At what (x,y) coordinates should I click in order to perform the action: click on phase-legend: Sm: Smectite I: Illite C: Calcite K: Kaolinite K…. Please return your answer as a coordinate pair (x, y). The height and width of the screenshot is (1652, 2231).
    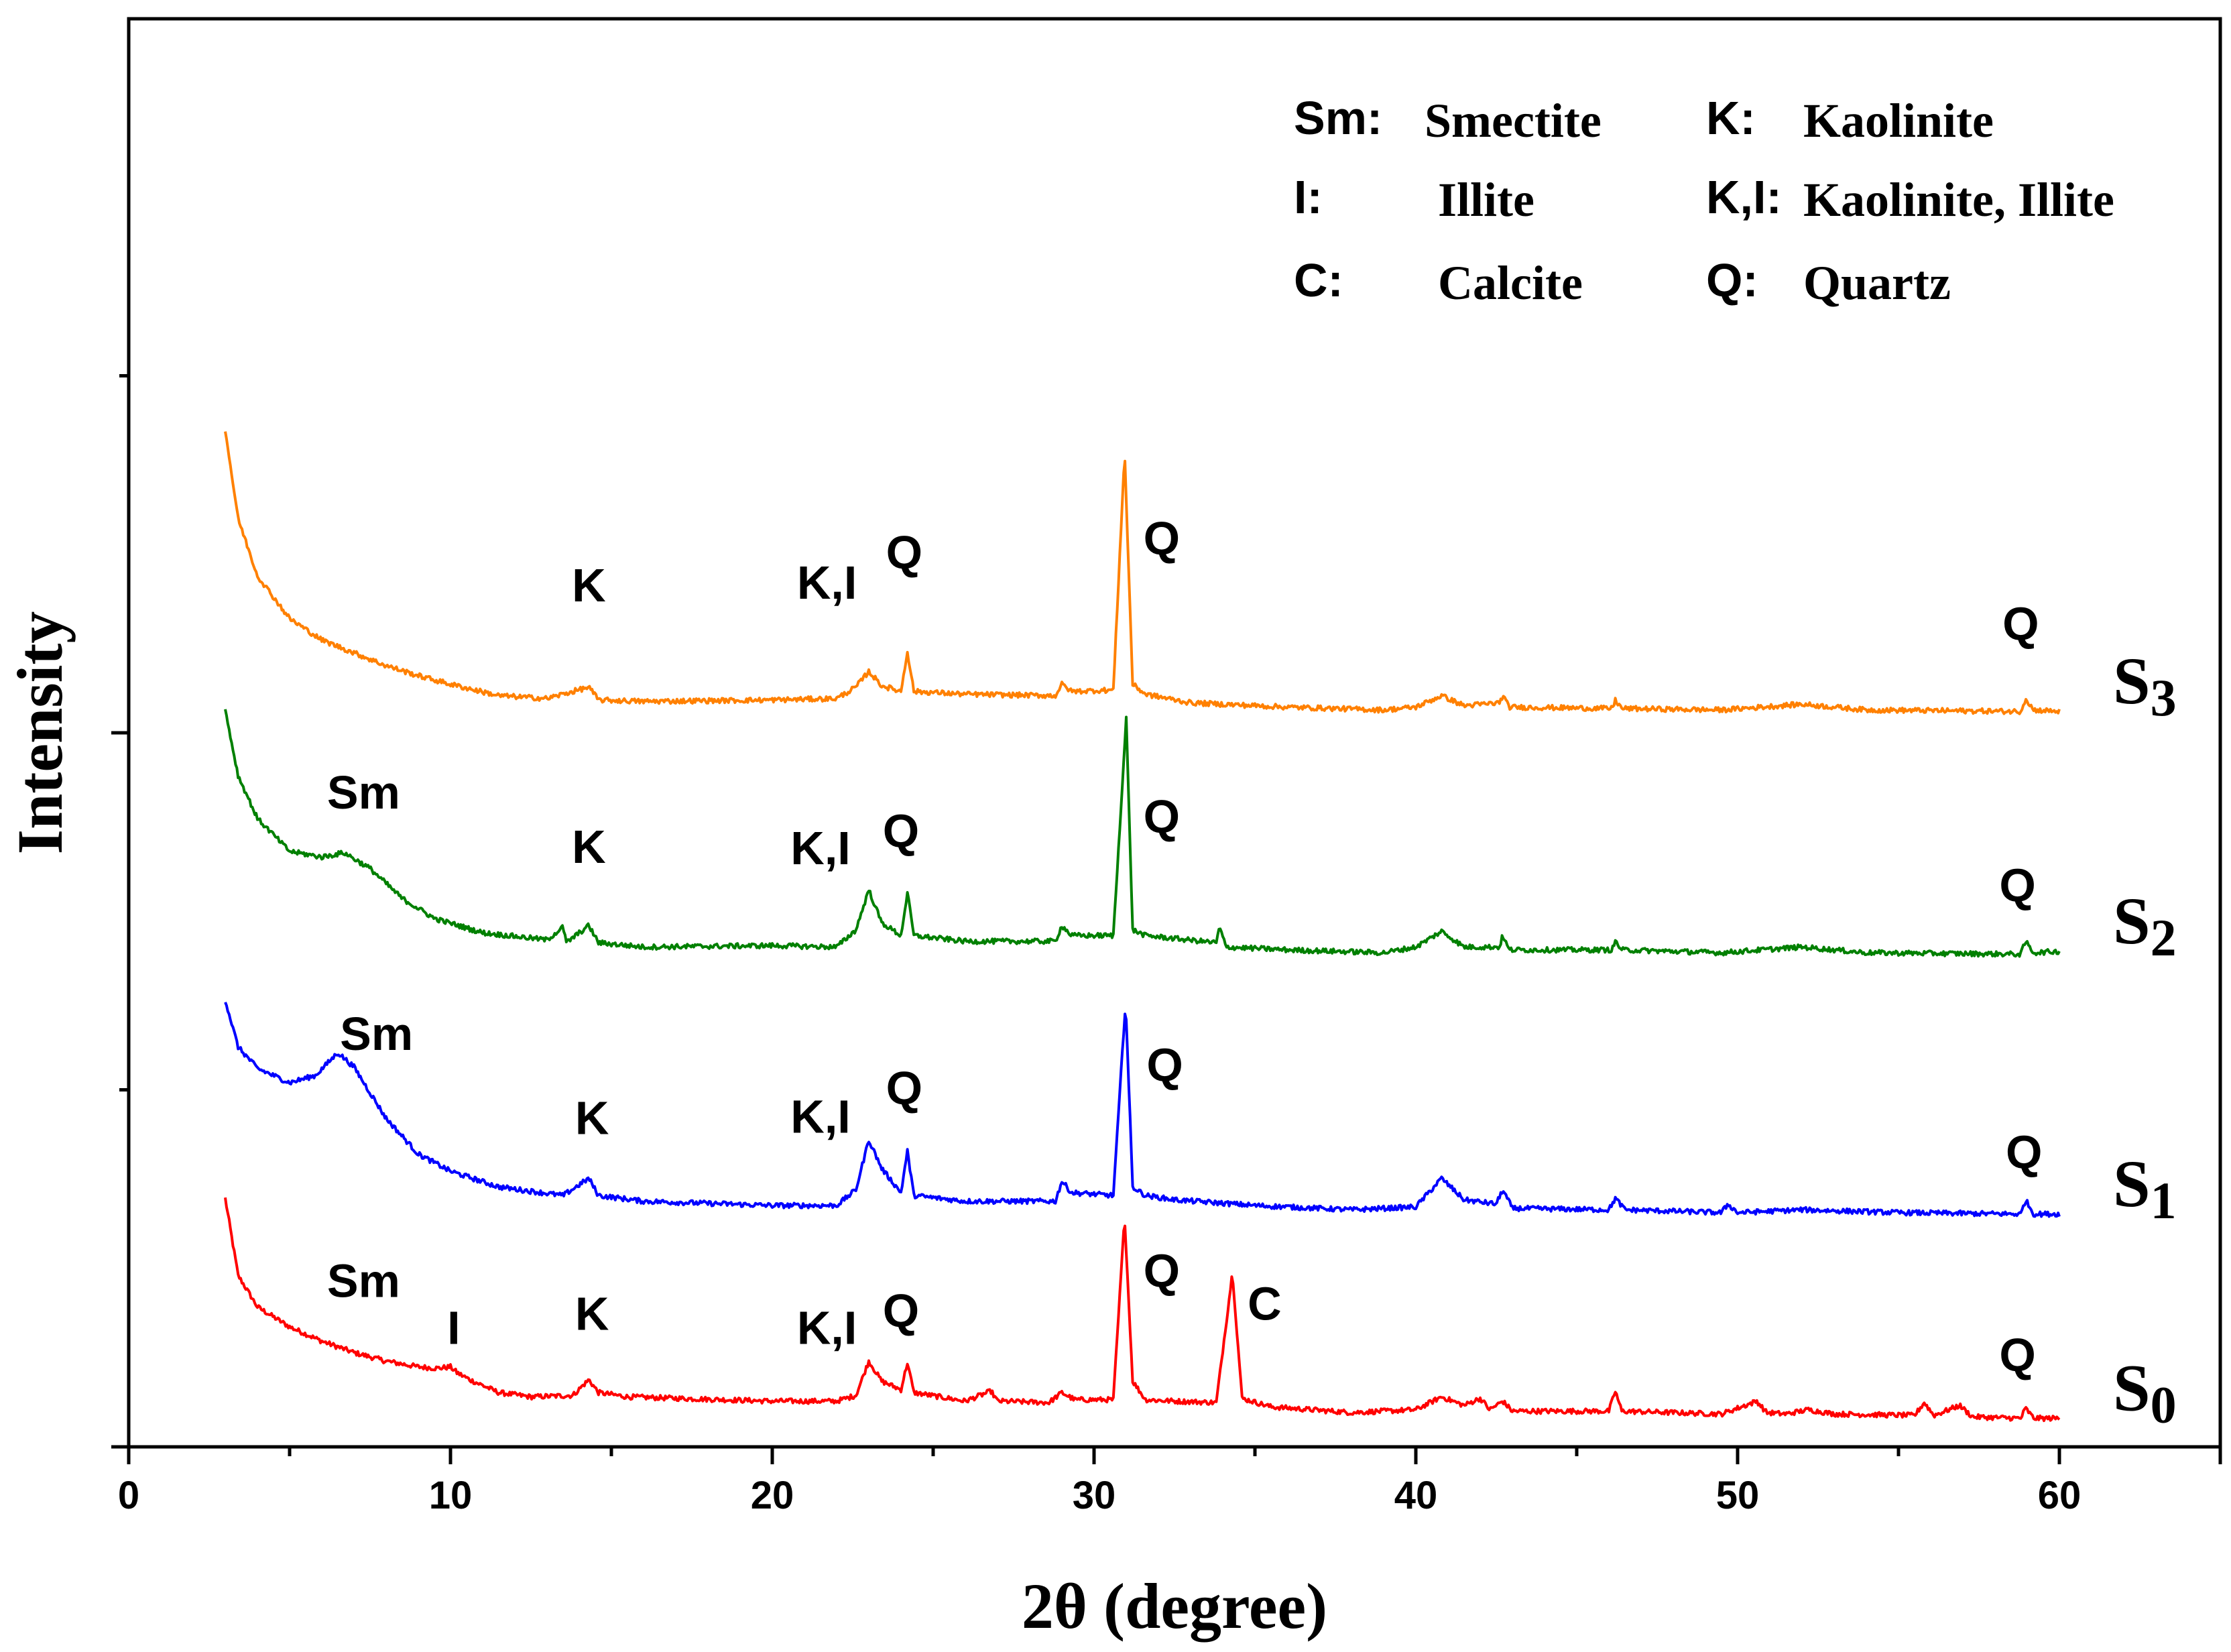
    Looking at the image, I should click on (1704, 201).